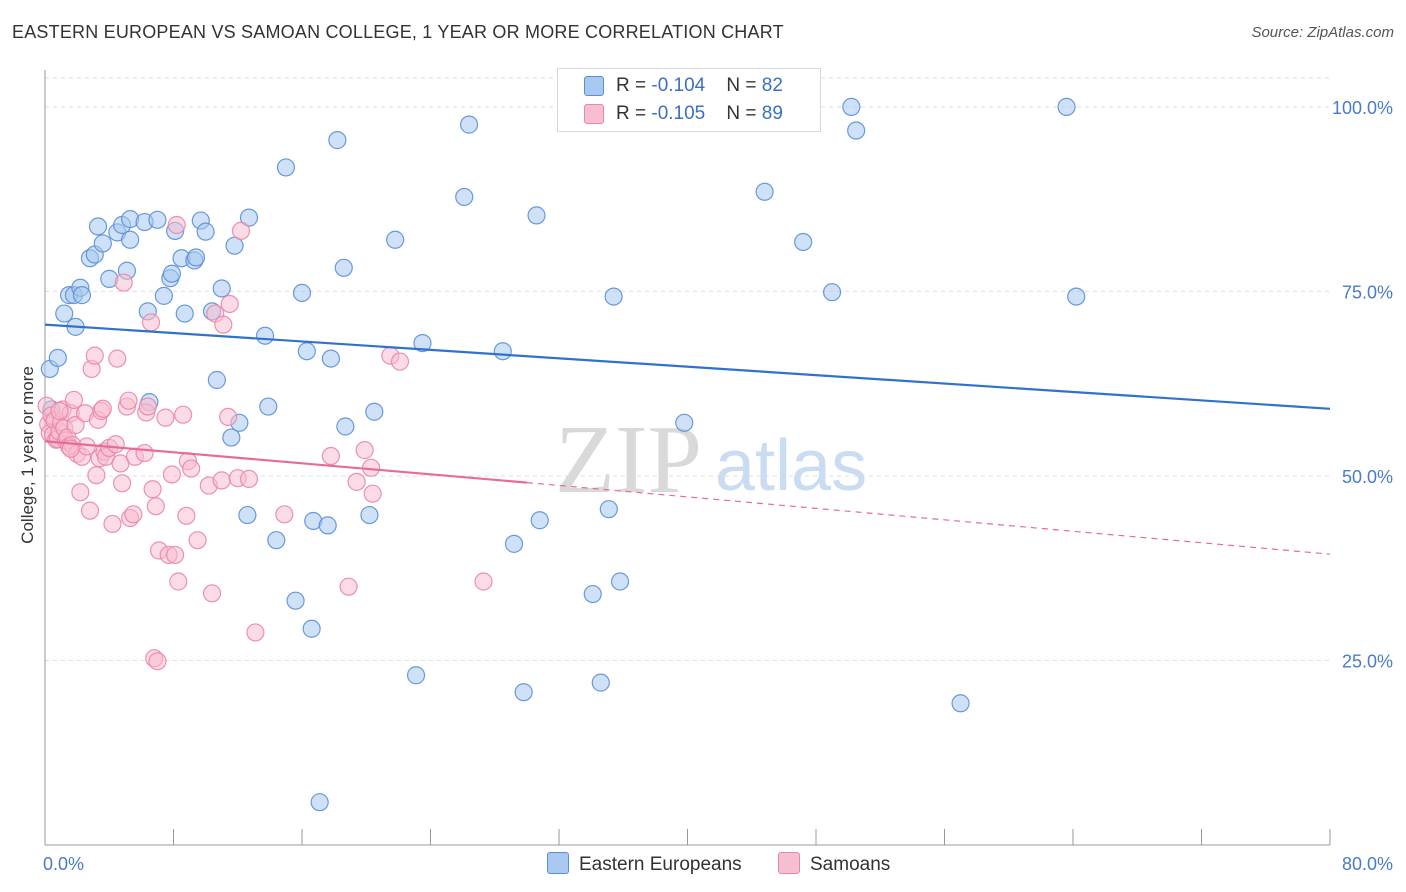  I want to click on trend-line-eastern-europeans, so click(687, 366).